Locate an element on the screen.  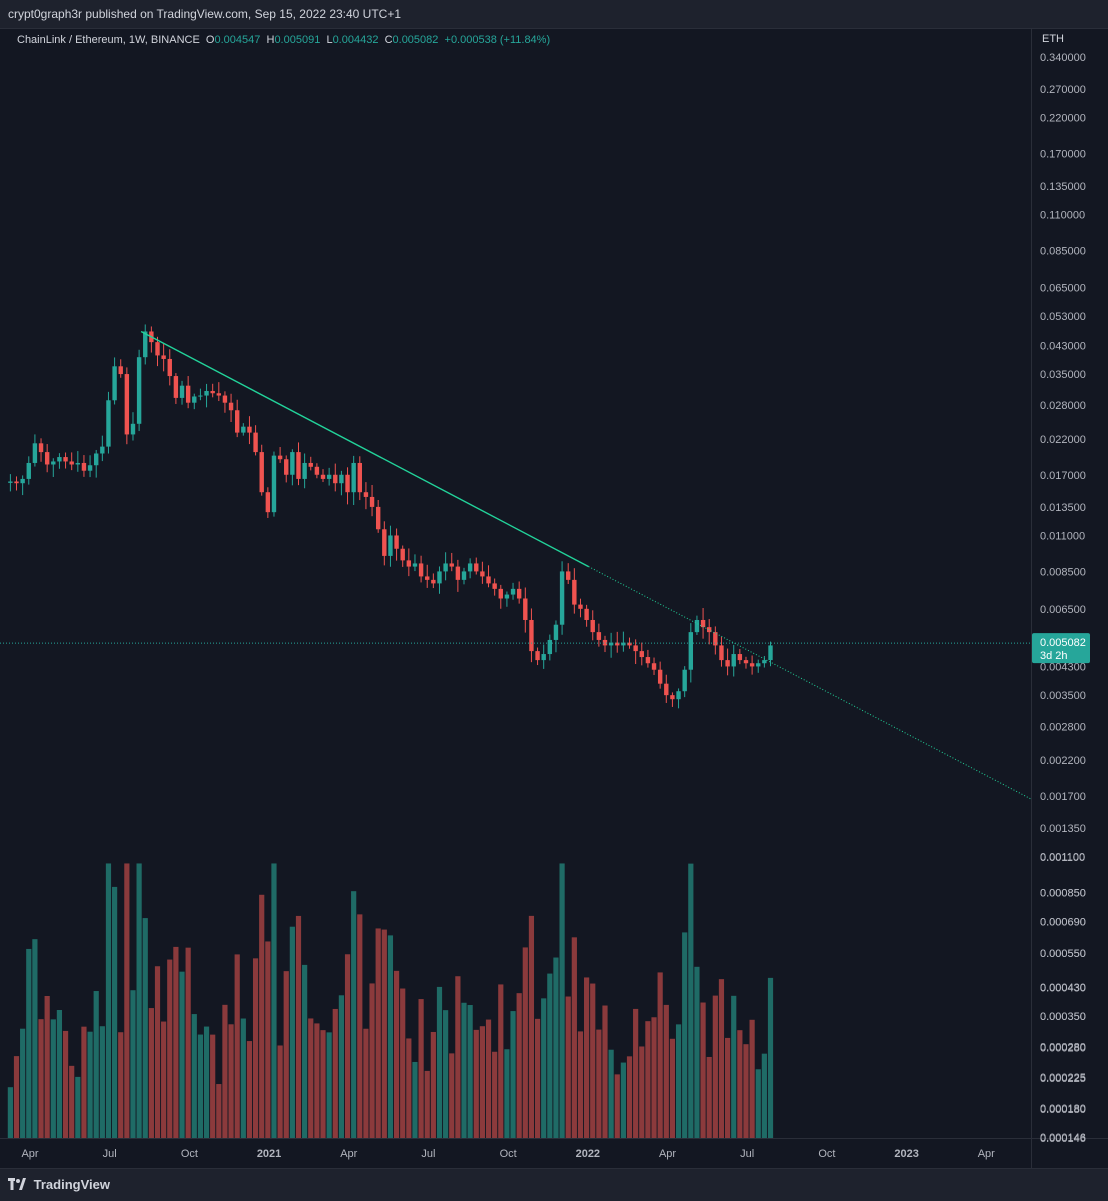
high-label: H is located at coordinates (270, 40).